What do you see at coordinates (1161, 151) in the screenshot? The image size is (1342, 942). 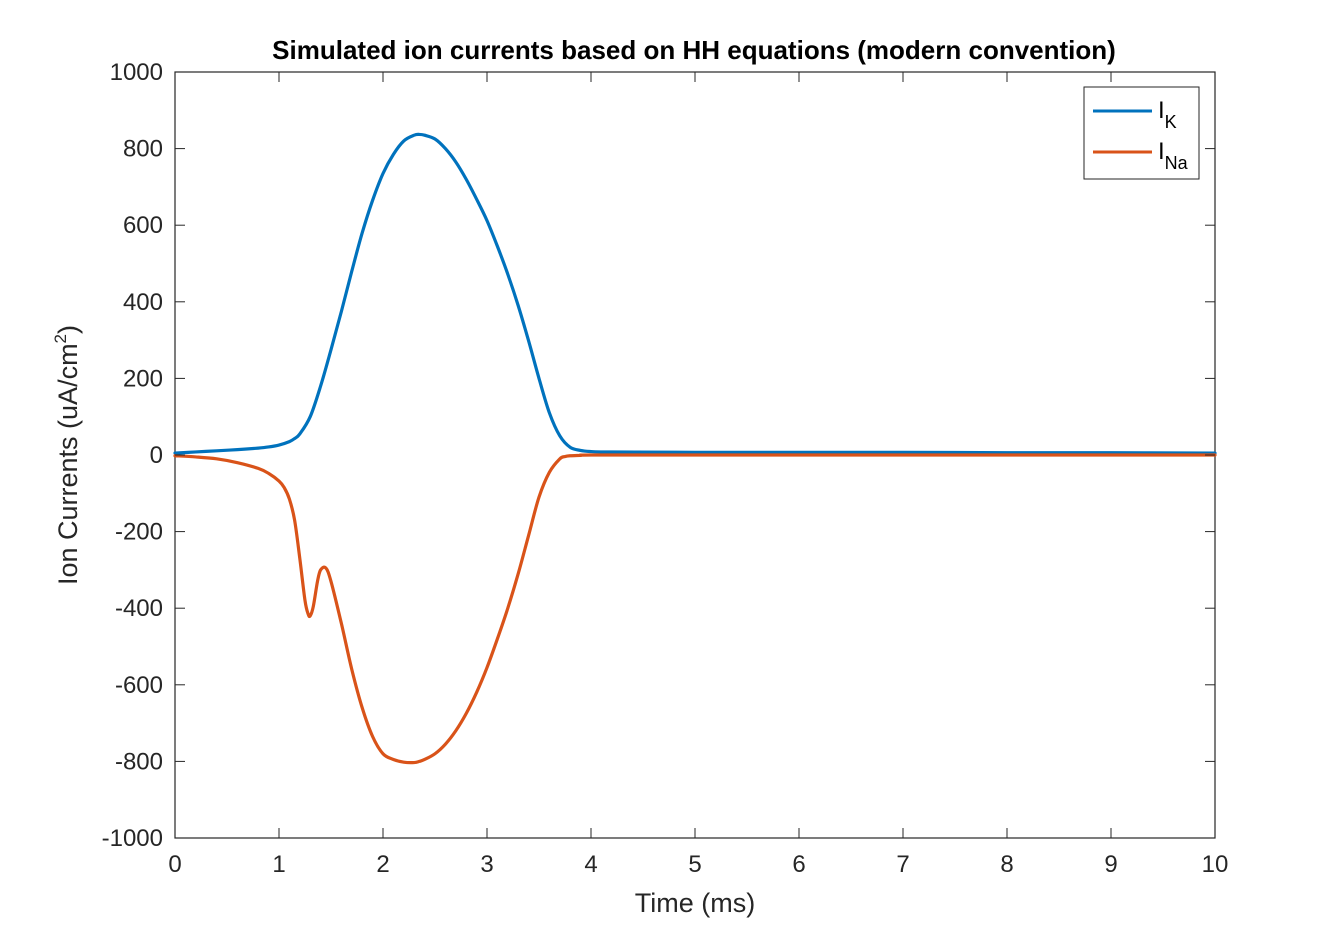 I see `legend-label-ina-main: I` at bounding box center [1161, 151].